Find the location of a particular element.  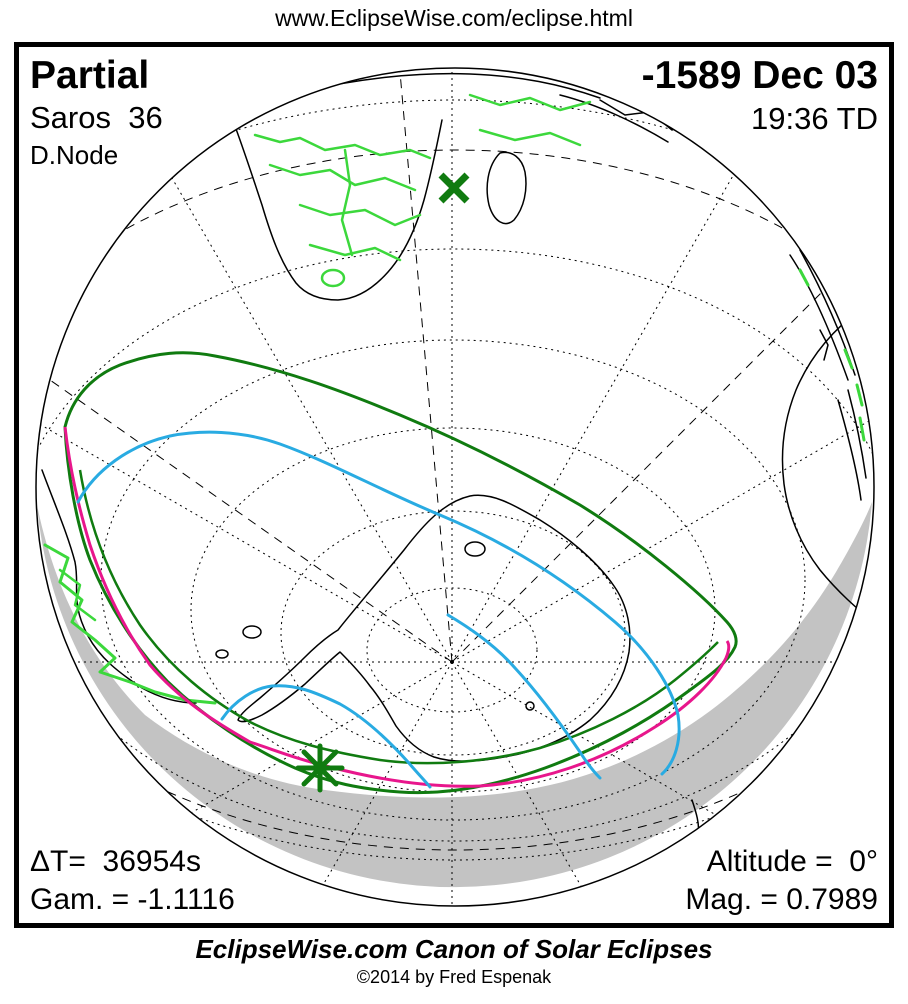

eclipse-date-label: -1589 Dec 03 is located at coordinates (759, 75).